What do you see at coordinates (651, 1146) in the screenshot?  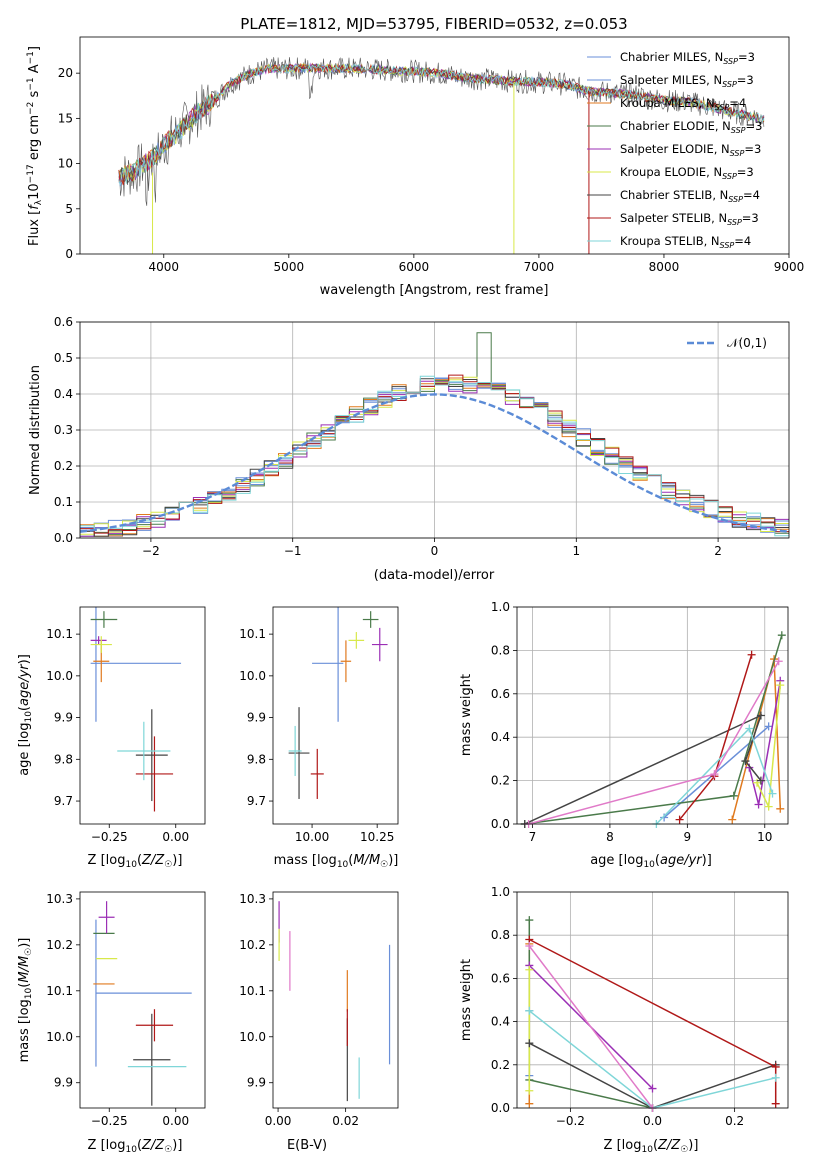 I see `weight-z-x-label: Z [log10(Z/Z☉)]` at bounding box center [651, 1146].